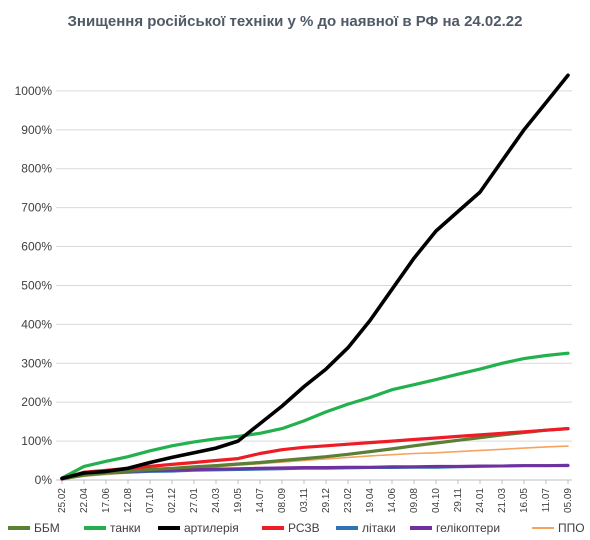 This screenshot has height=540, width=590. Describe the element at coordinates (315, 454) in the screenshot. I see `series-line` at that location.